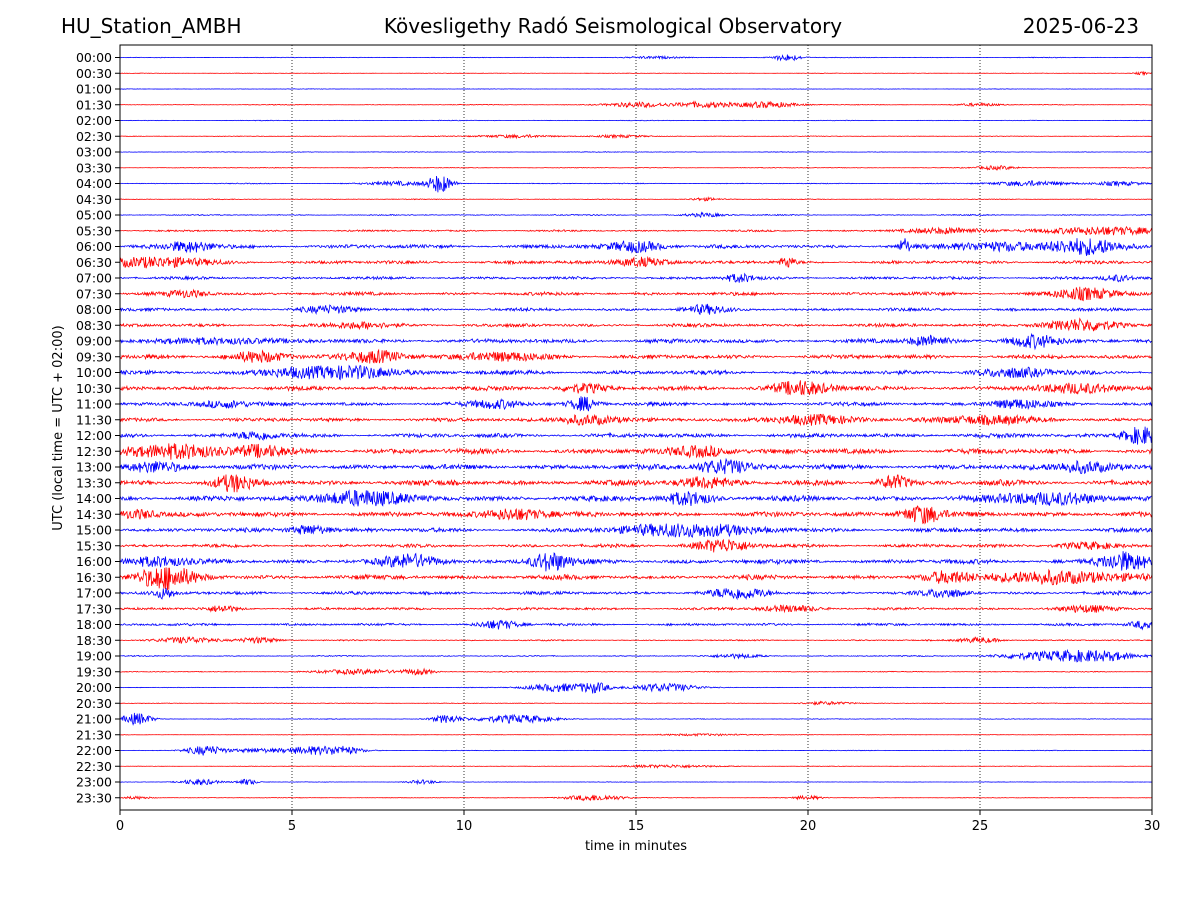 The width and height of the screenshot is (1200, 900). Describe the element at coordinates (94, 388) in the screenshot. I see `y-tick-label-21: 10:30` at that location.